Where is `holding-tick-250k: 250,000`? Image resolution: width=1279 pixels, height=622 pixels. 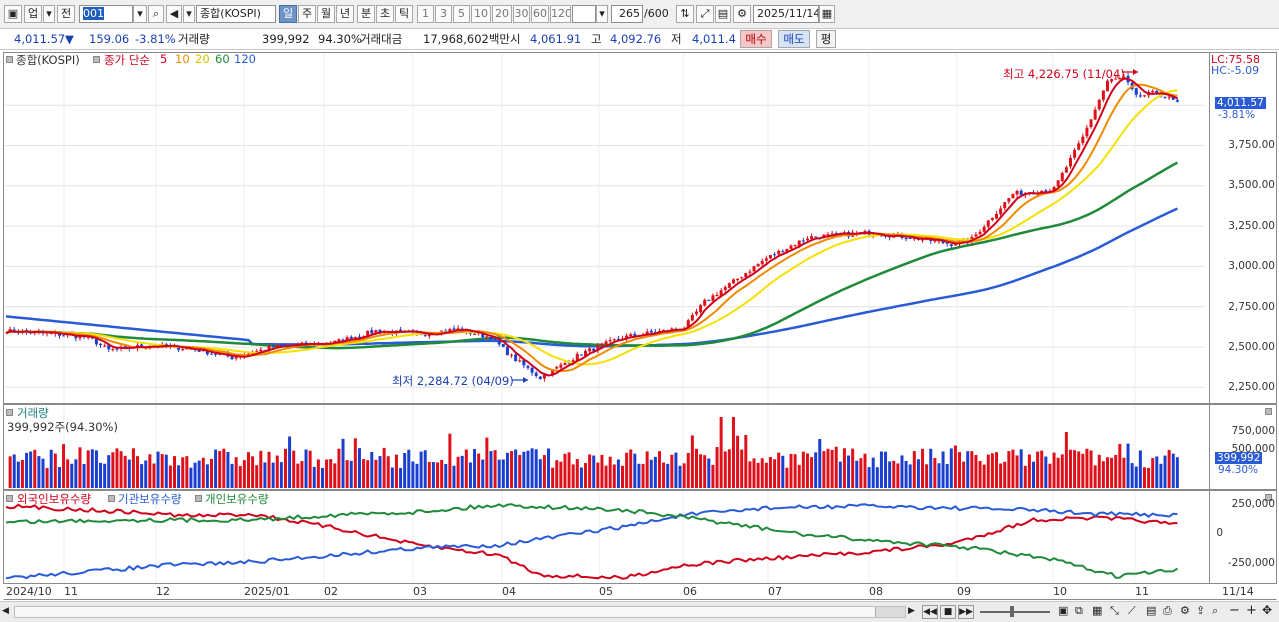 holding-tick-250k: 250,000 is located at coordinates (1253, 504).